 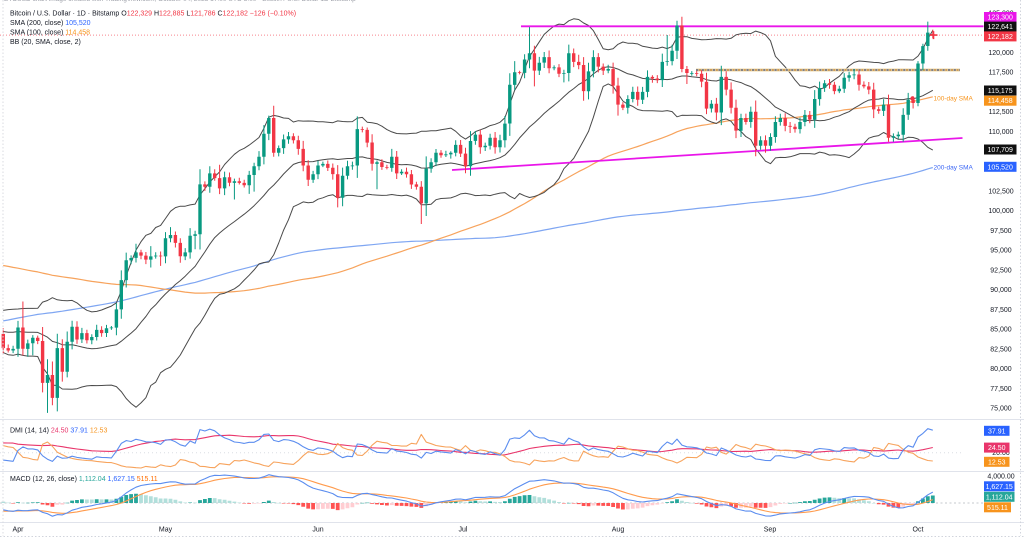 What do you see at coordinates (1000, 101) in the screenshot?
I see `svg-text: 114,458` at bounding box center [1000, 101].